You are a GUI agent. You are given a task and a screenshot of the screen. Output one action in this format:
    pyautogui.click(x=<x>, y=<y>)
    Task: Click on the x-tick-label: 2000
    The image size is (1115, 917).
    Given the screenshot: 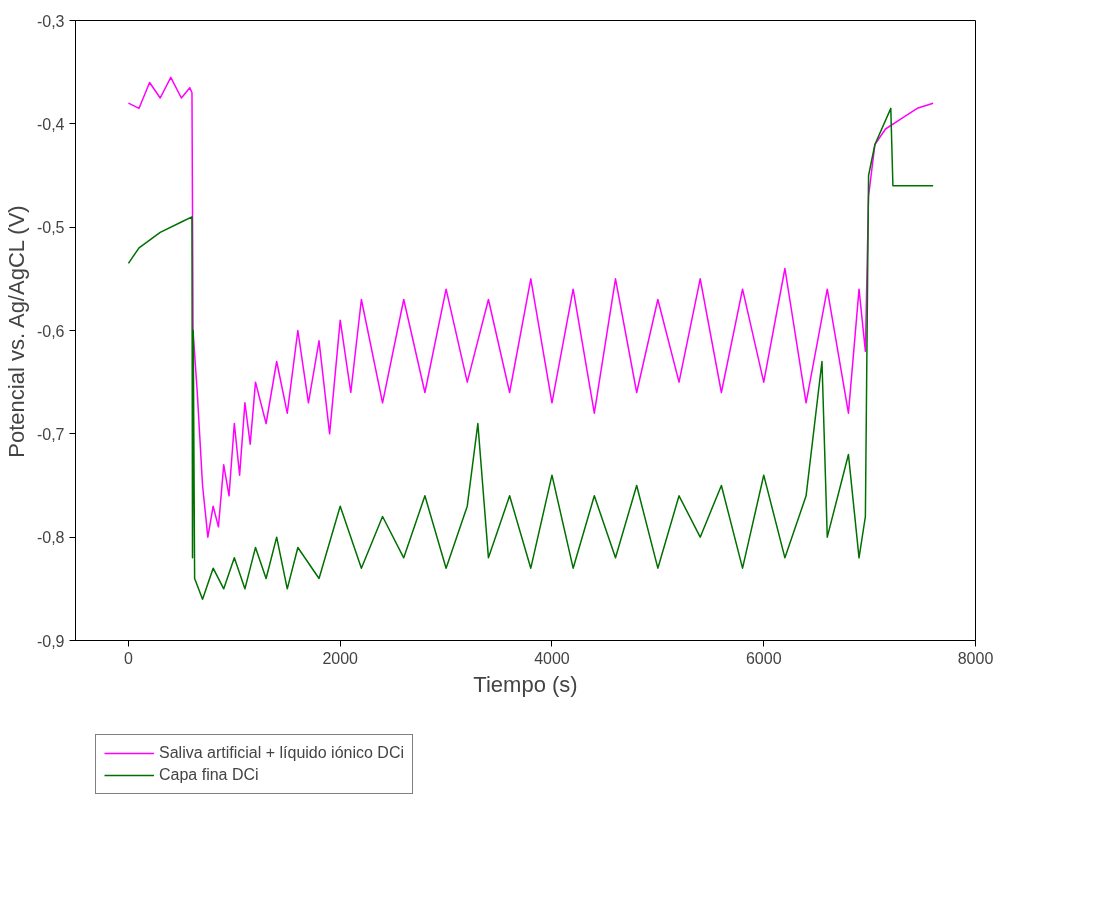 What is the action you would take?
    pyautogui.click(x=340, y=658)
    